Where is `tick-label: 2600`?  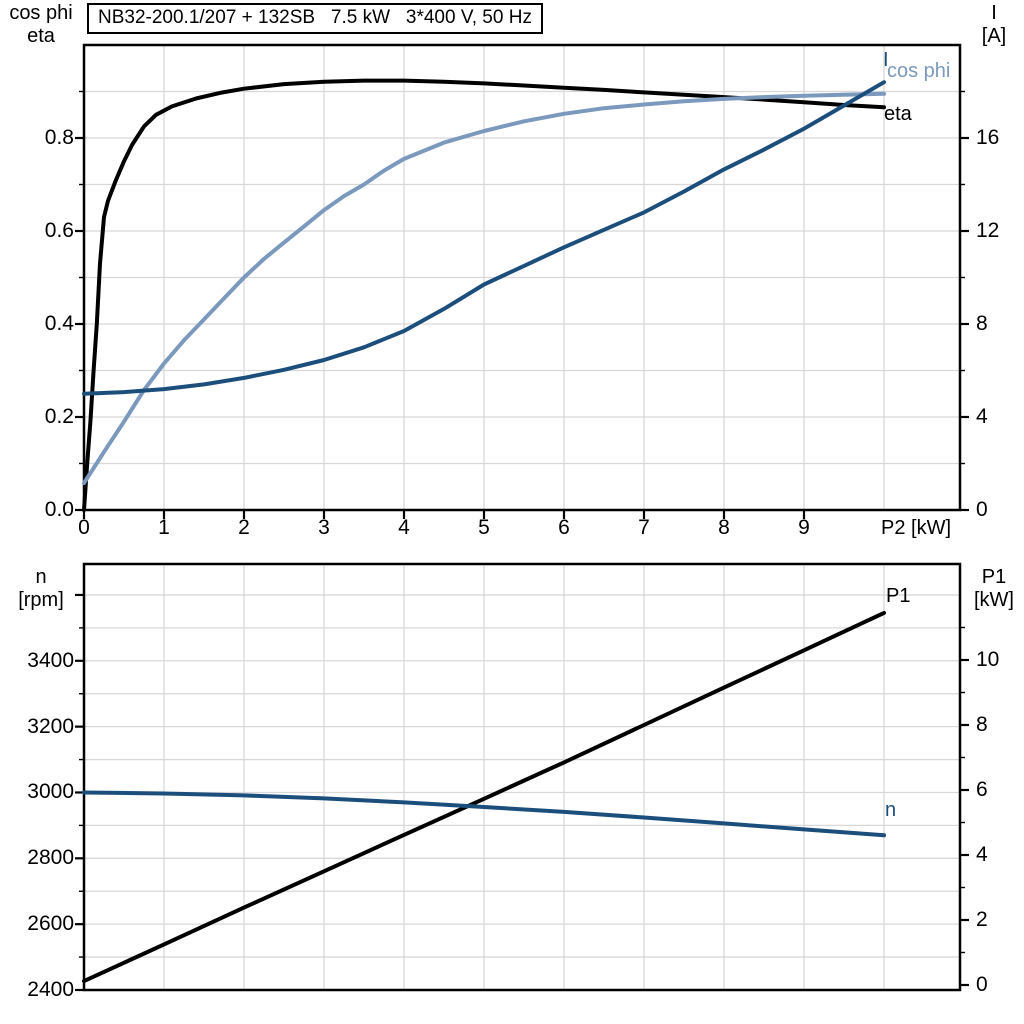
tick-label: 2600 is located at coordinates (50, 924).